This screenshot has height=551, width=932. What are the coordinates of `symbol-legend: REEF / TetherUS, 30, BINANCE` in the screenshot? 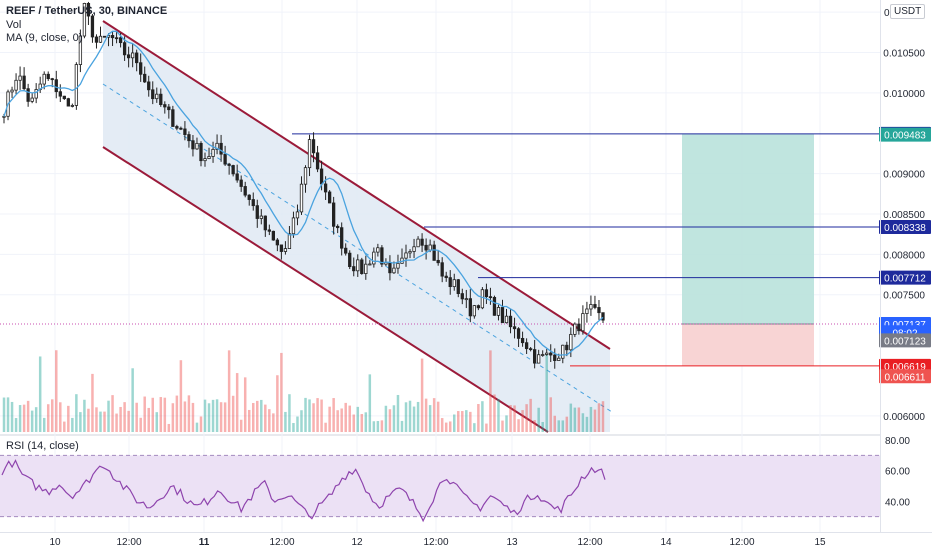 It's located at (86, 11).